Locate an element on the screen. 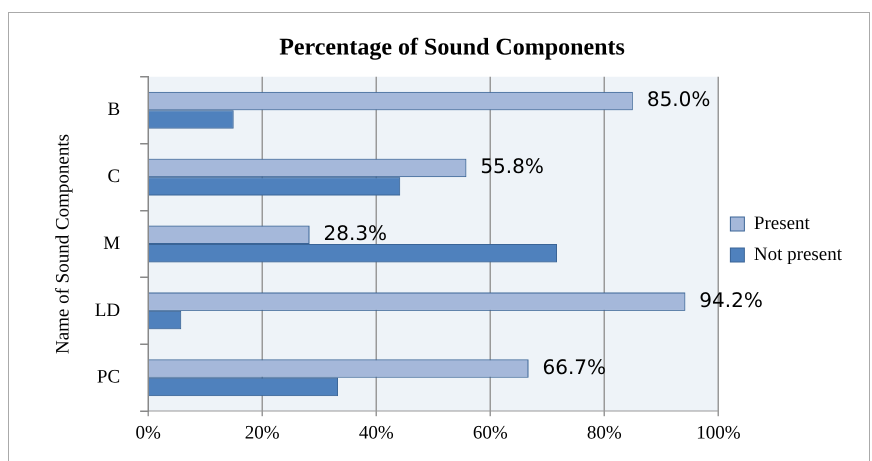 The height and width of the screenshot is (461, 872). legend-label: Present is located at coordinates (782, 223).